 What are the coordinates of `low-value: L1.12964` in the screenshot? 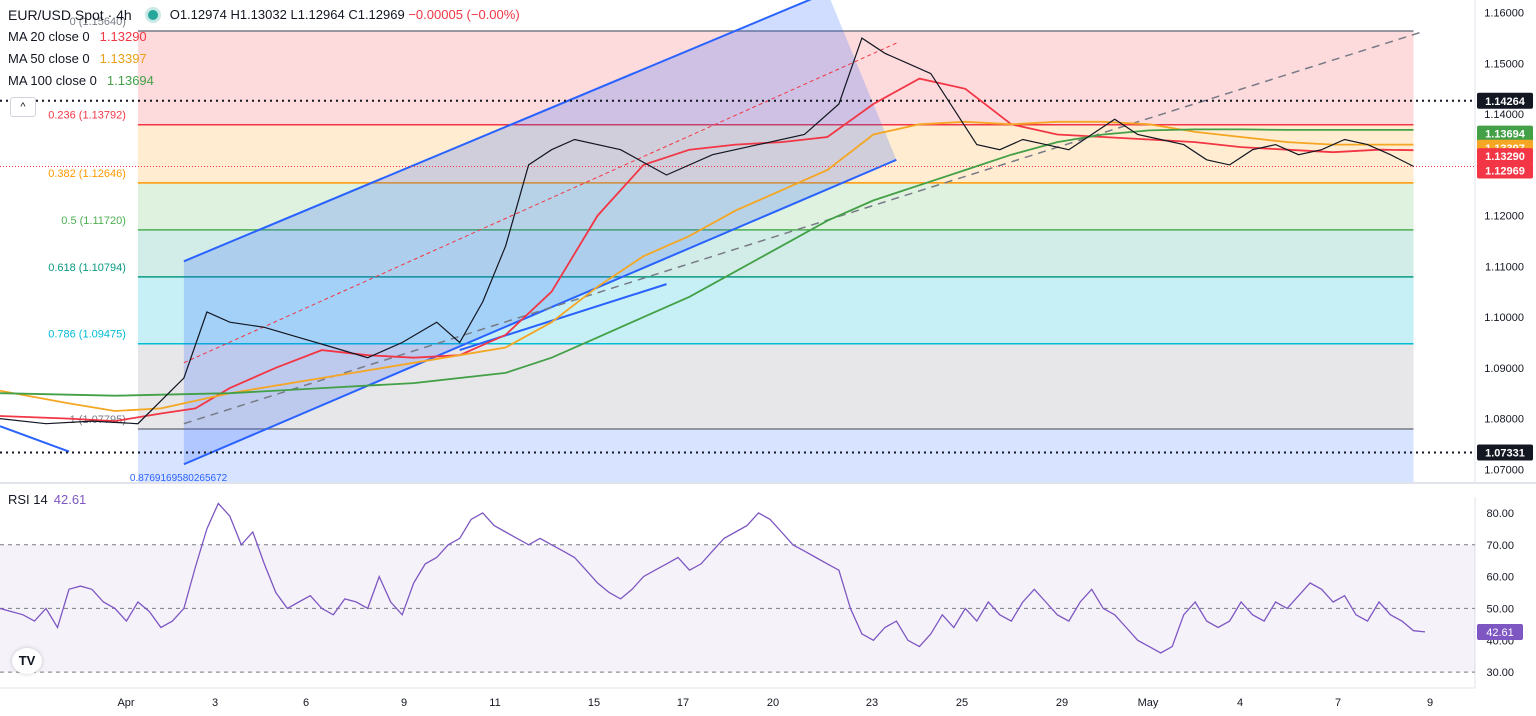 It's located at (317, 14).